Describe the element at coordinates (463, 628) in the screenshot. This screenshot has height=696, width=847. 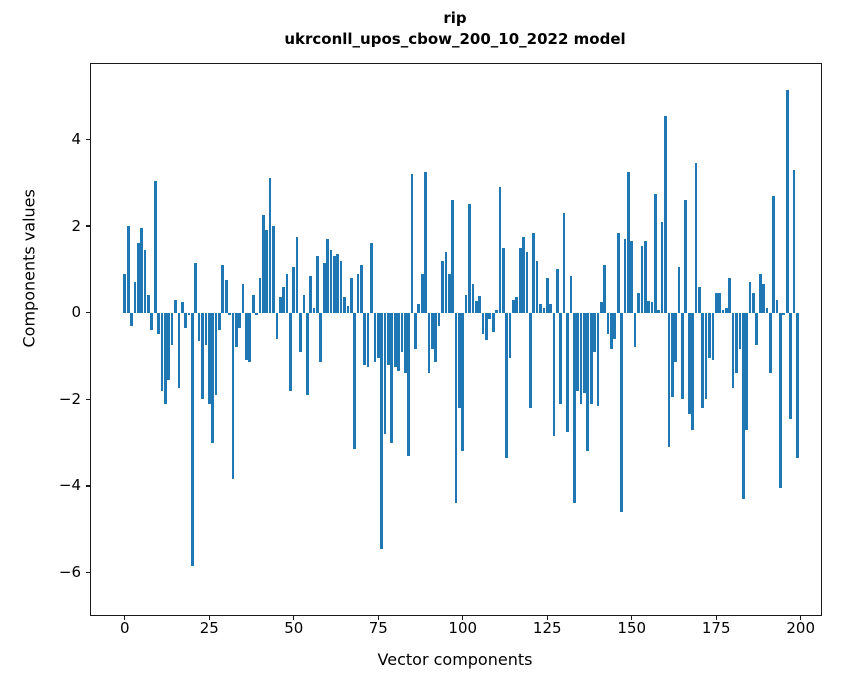
I see `x-tick-label: 100` at that location.